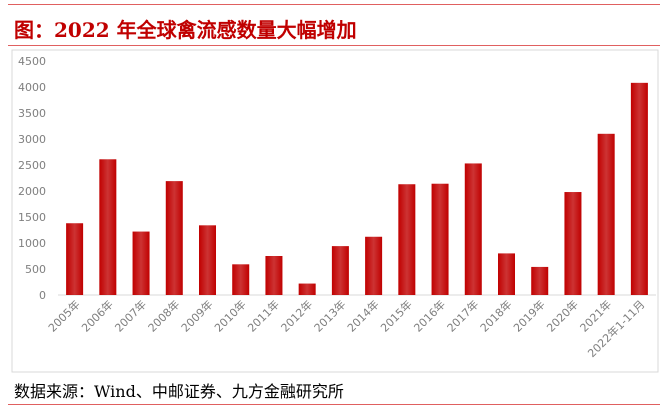 The width and height of the screenshot is (666, 409). Describe the element at coordinates (334, 45) in the screenshot. I see `title-rule` at that location.